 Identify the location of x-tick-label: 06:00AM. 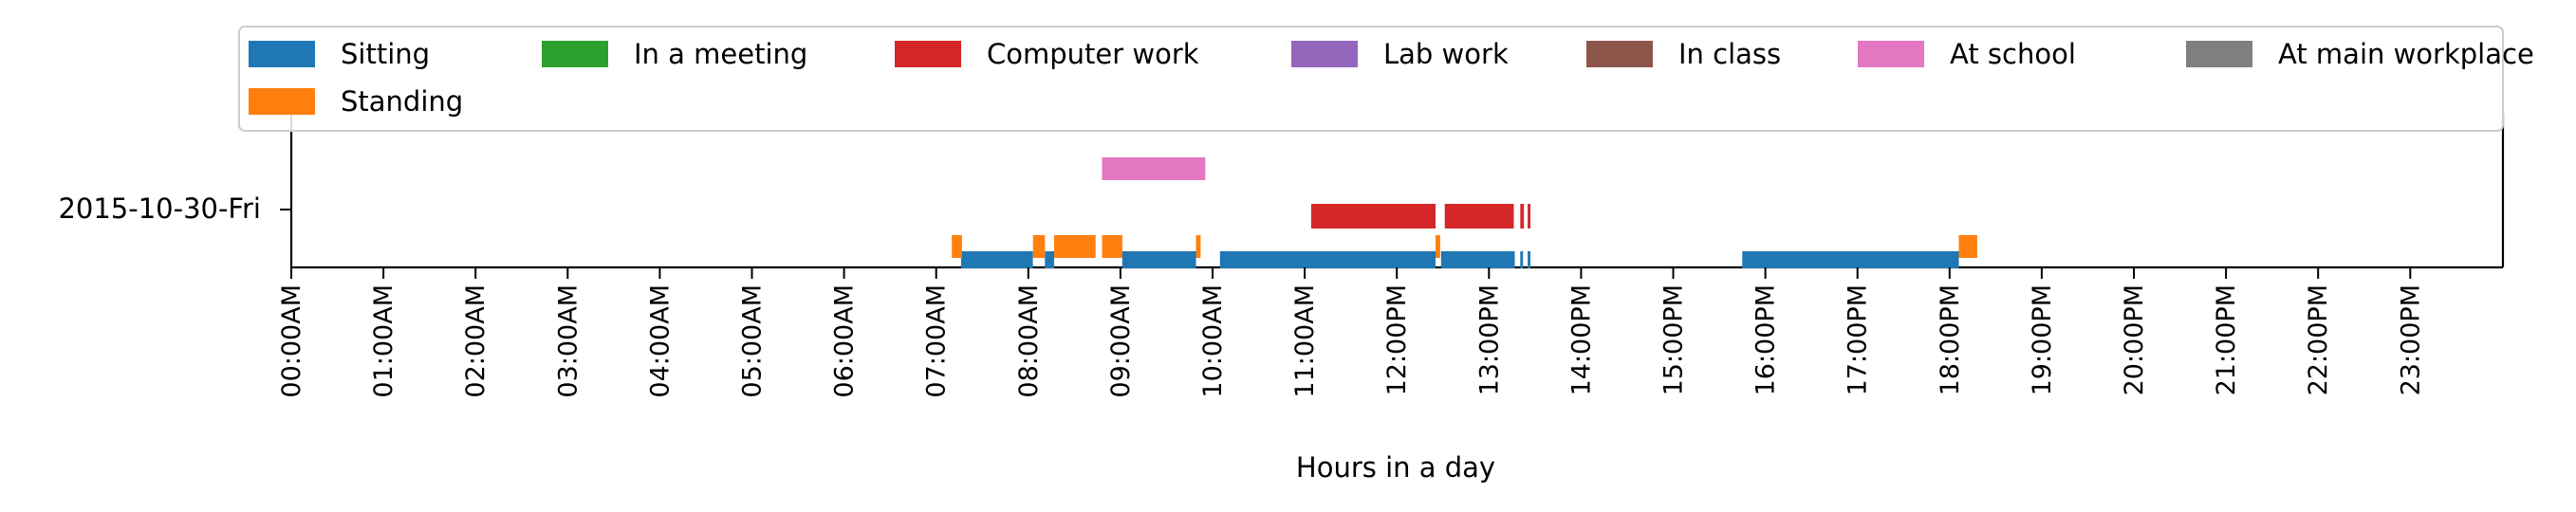
(845, 341).